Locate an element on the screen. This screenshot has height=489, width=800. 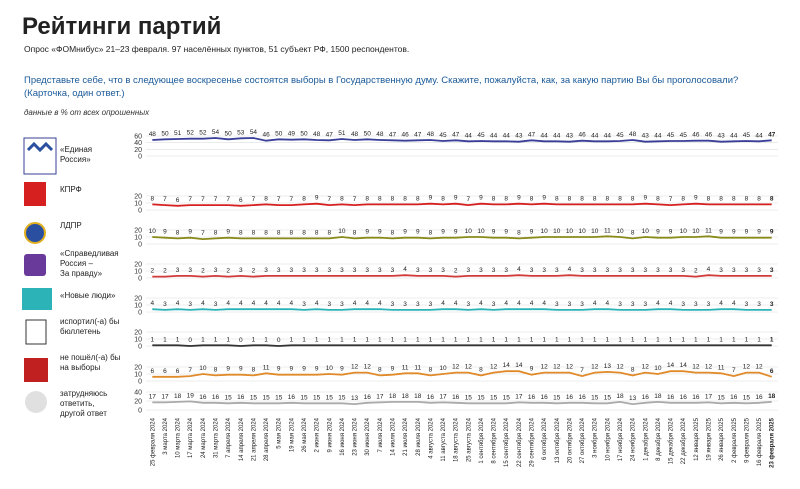
y-tick-label: 0 is located at coordinates (140, 157).